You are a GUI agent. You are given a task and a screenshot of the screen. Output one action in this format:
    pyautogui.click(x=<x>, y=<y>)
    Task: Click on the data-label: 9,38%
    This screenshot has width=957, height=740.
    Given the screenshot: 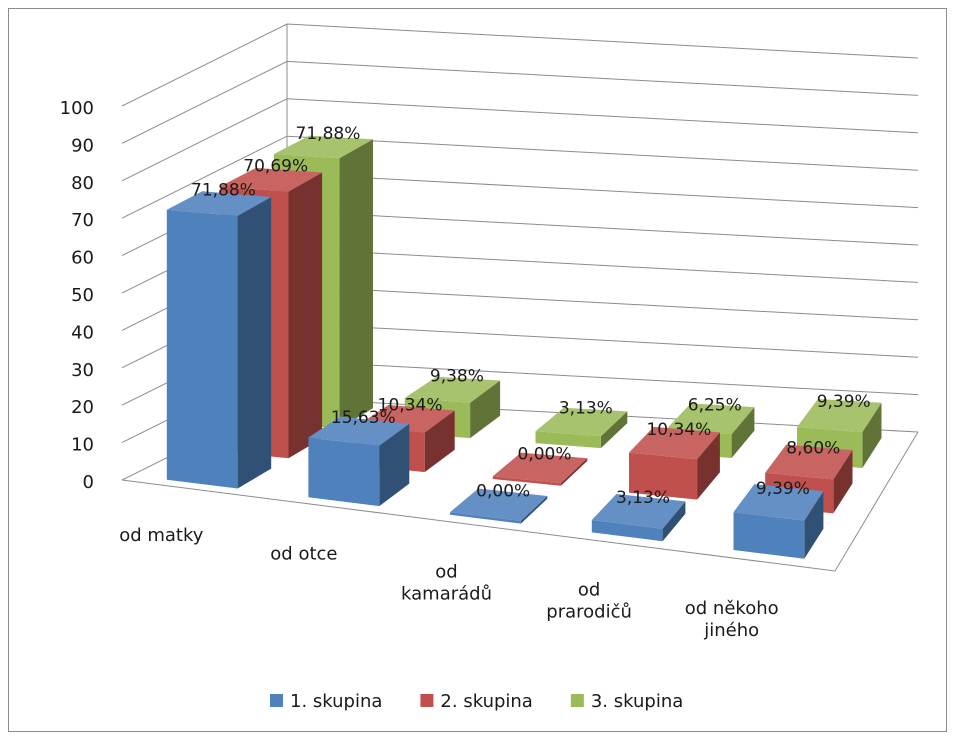 What is the action you would take?
    pyautogui.click(x=457, y=376)
    